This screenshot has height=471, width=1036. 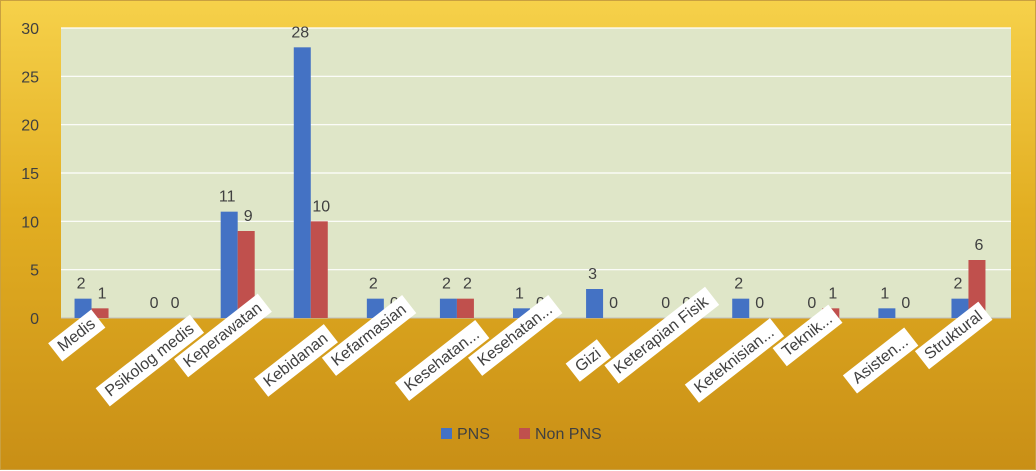 What do you see at coordinates (30, 29) in the screenshot?
I see `y-tick-label: 30` at bounding box center [30, 29].